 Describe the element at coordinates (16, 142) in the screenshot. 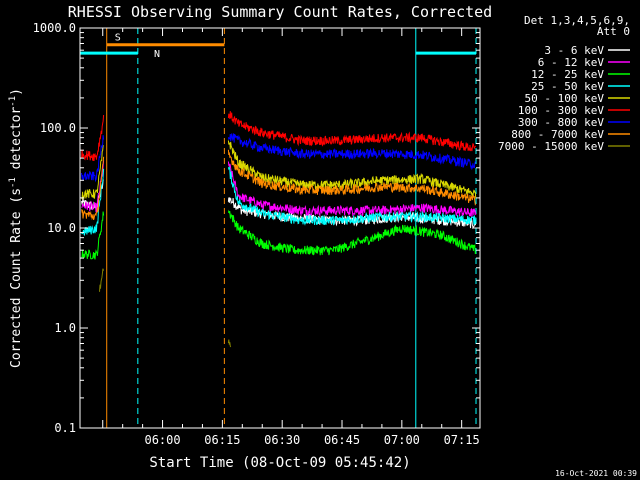

I see `y-axis-label-mid: detector` at that location.